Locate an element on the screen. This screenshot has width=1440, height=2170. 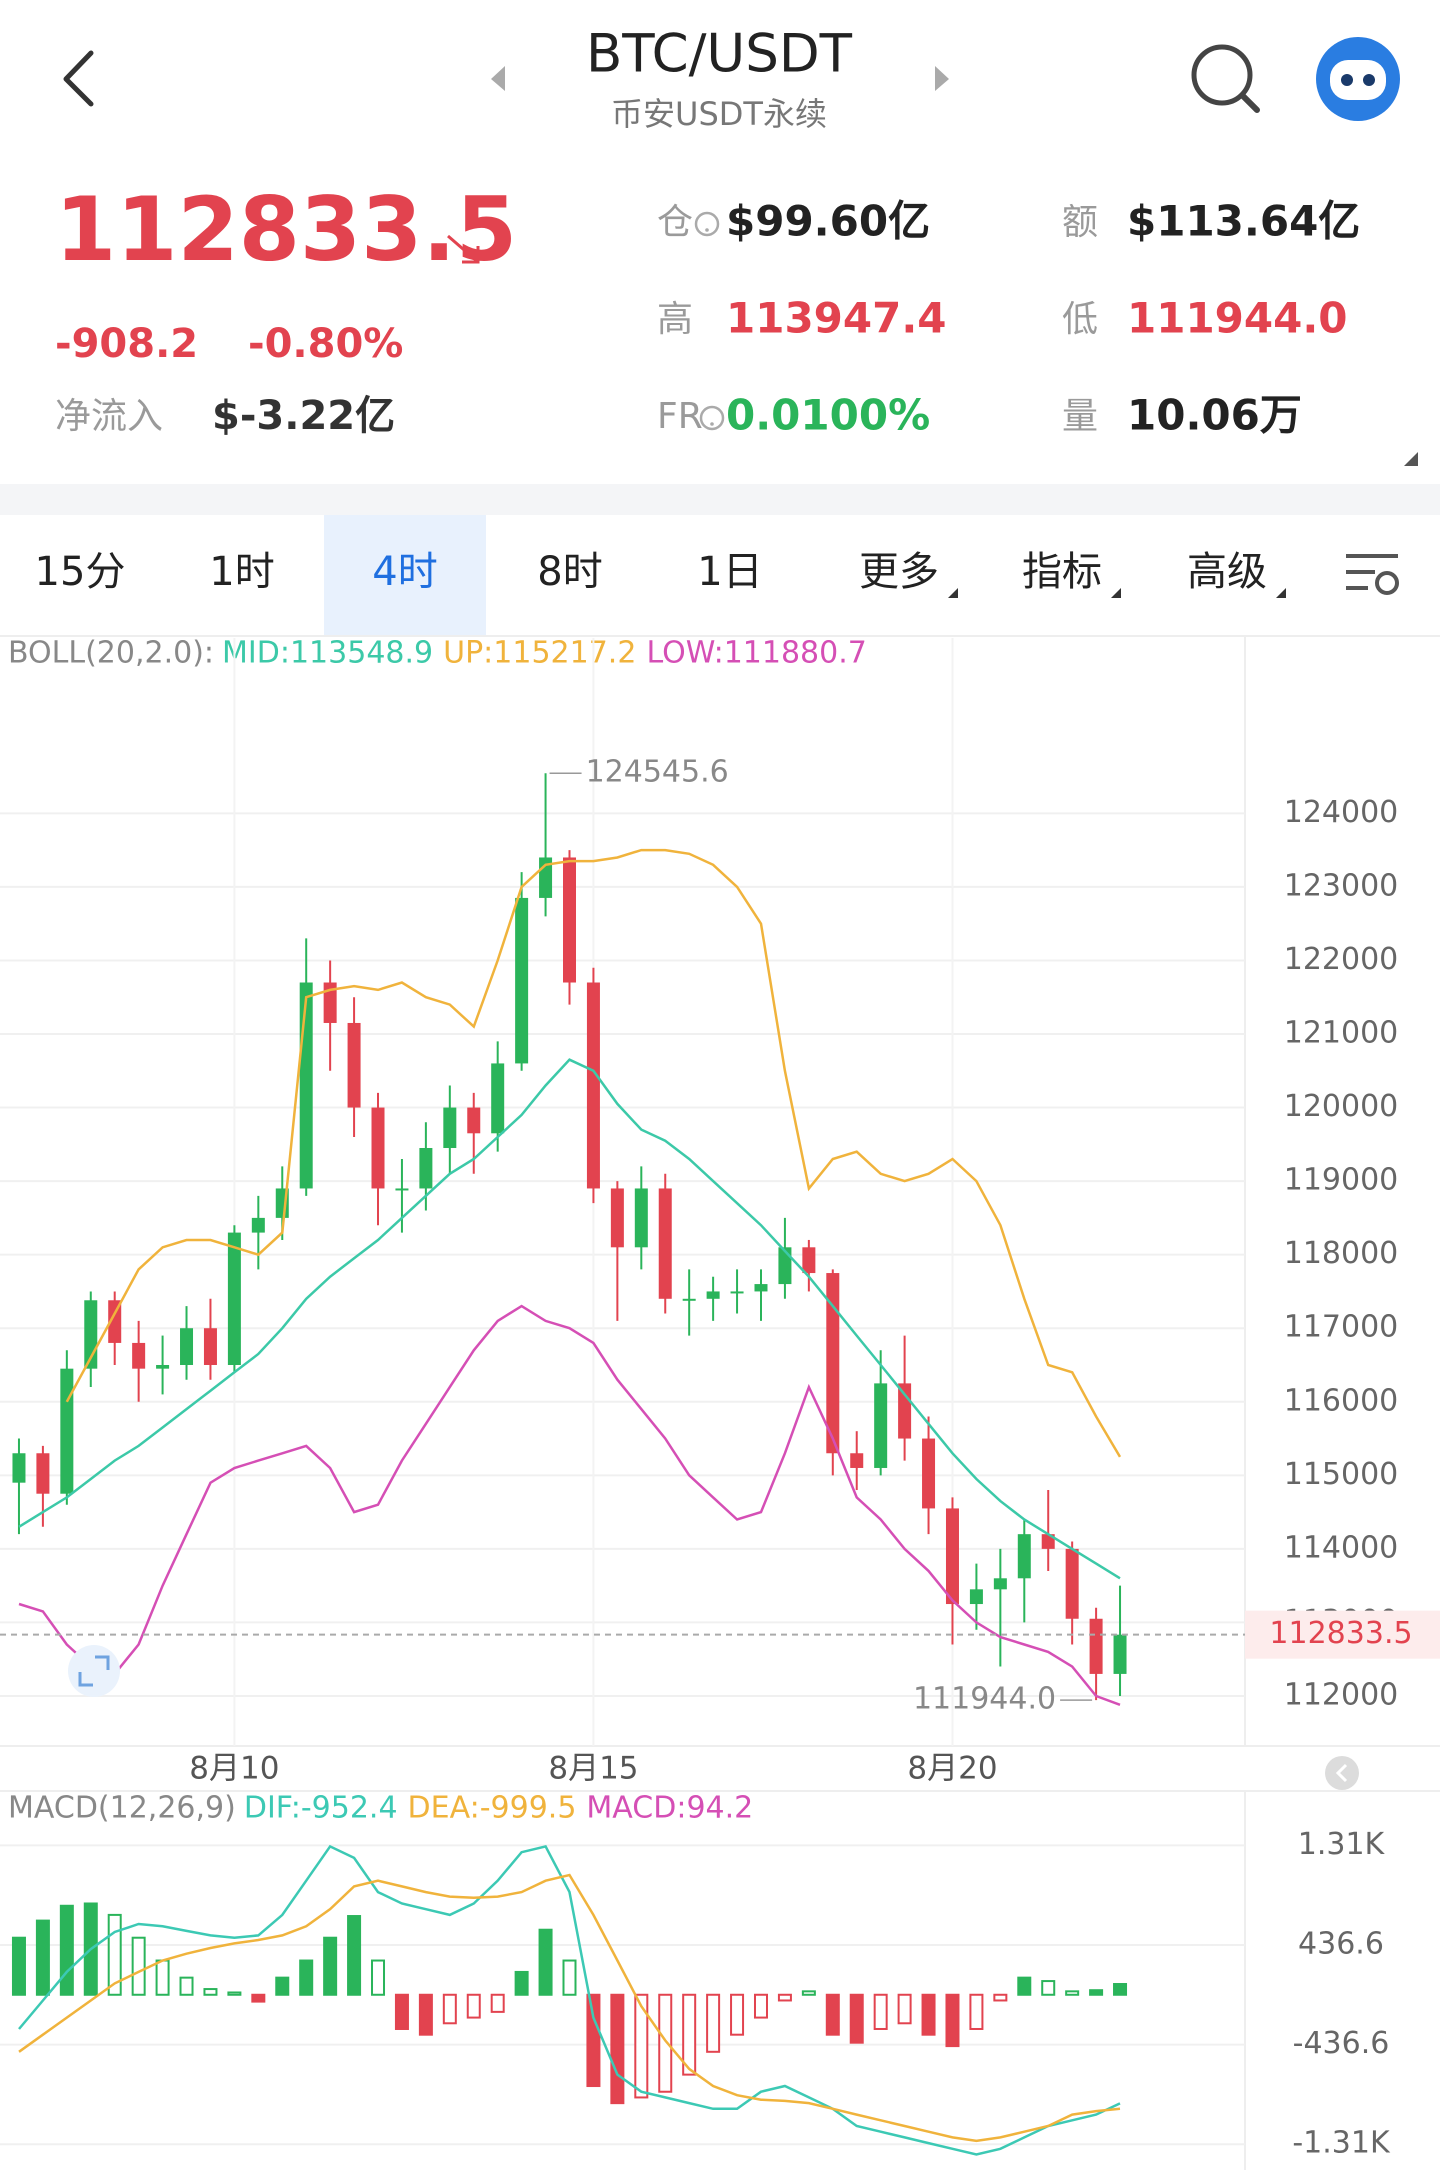
avatar is located at coordinates (1358, 79).